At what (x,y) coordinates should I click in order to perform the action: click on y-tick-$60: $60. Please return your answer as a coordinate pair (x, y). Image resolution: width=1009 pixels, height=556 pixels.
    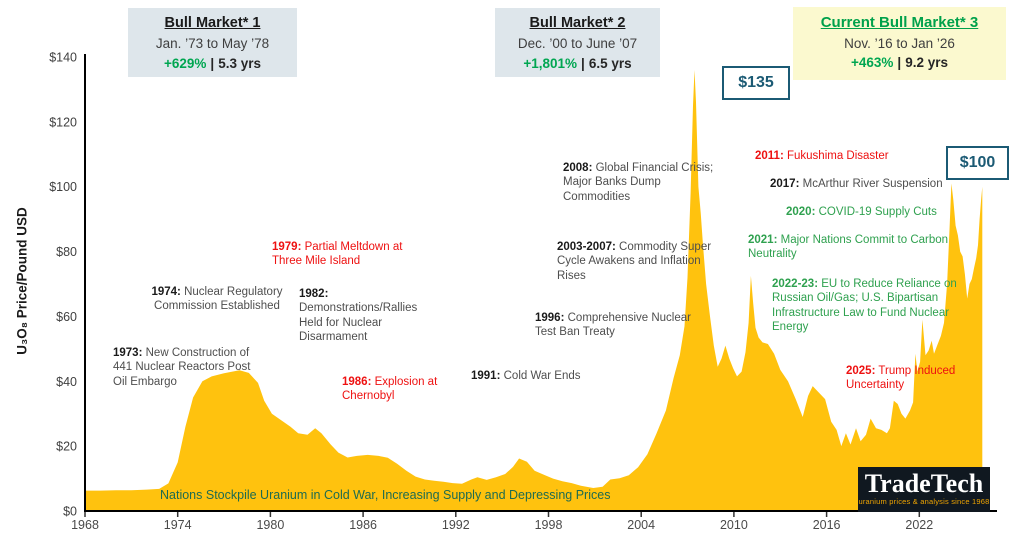
    Looking at the image, I should click on (66, 317).